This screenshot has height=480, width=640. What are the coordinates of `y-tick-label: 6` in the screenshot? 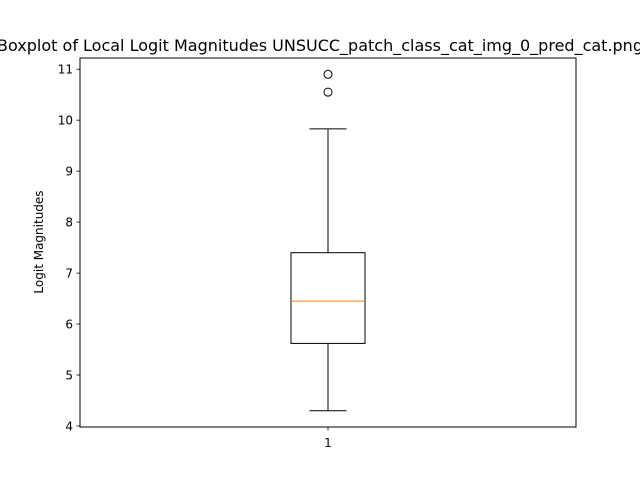 It's located at (69, 325).